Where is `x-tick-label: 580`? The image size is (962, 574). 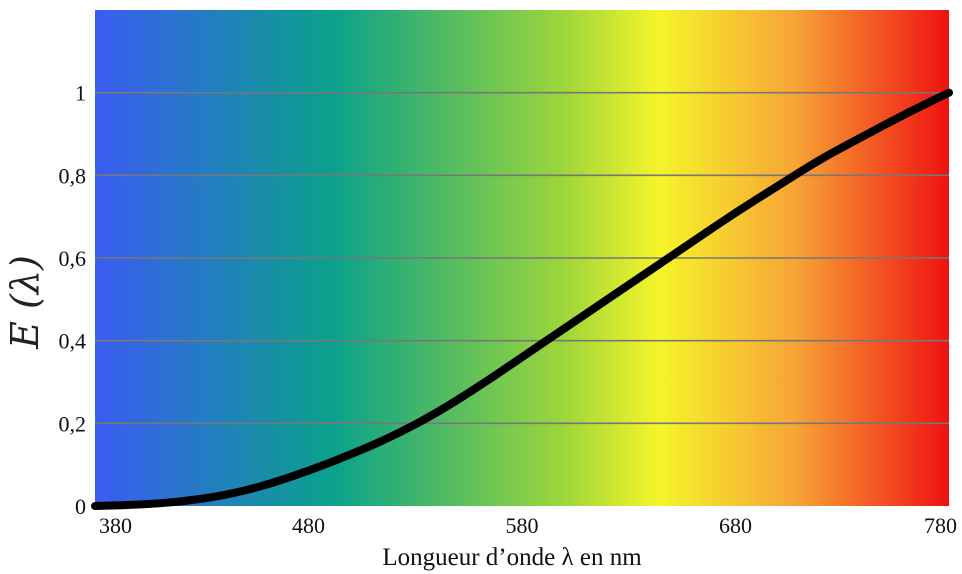 x-tick-label: 580 is located at coordinates (522, 525).